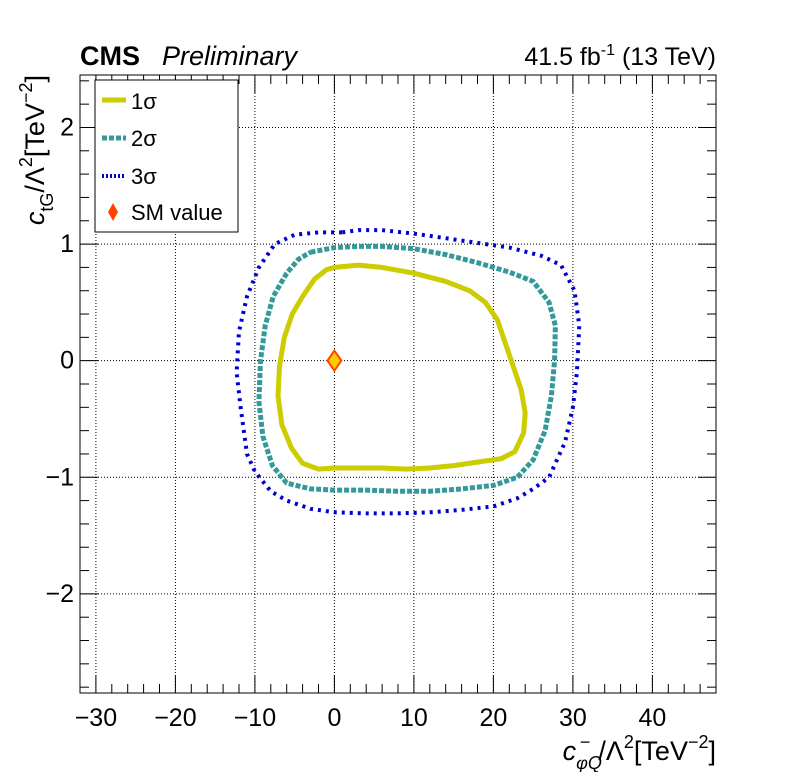 This screenshot has height=772, width=796. What do you see at coordinates (230, 56) in the screenshot?
I see `status-label: Preliminary` at bounding box center [230, 56].